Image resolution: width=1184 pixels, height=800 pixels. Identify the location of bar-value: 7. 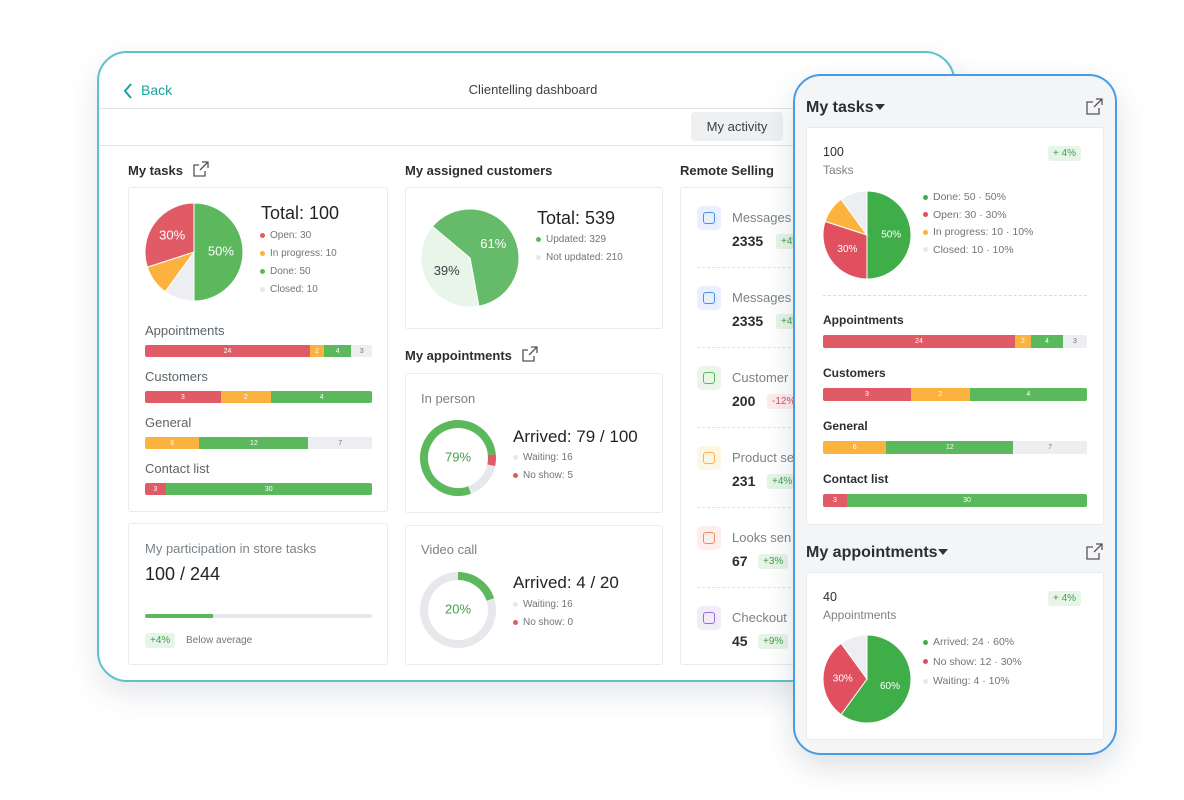
(340, 443).